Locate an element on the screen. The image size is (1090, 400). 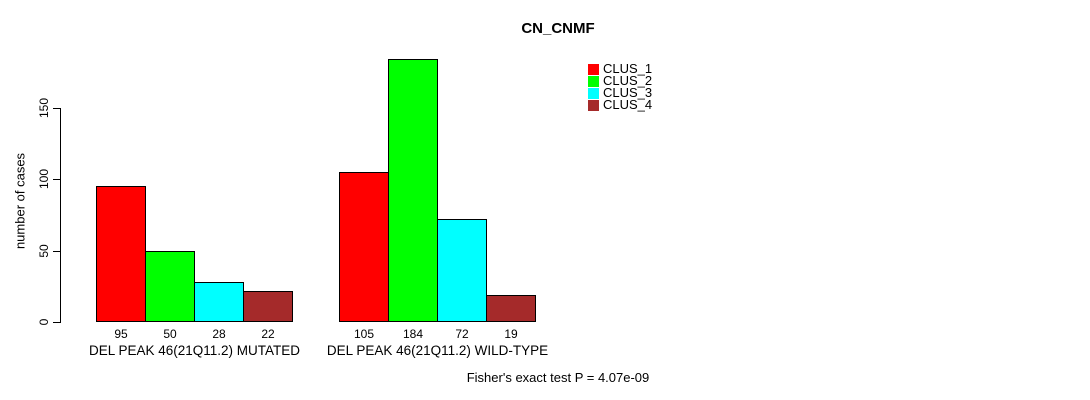
bar-value-label: 28 is located at coordinates (219, 334).